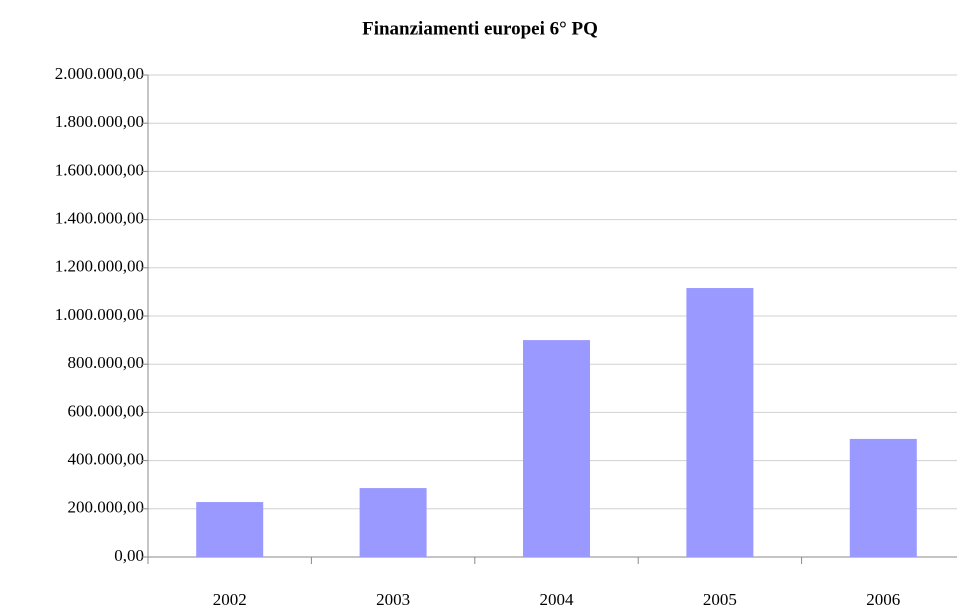  I want to click on y-tick-label: 200.000,00, so click(106, 507).